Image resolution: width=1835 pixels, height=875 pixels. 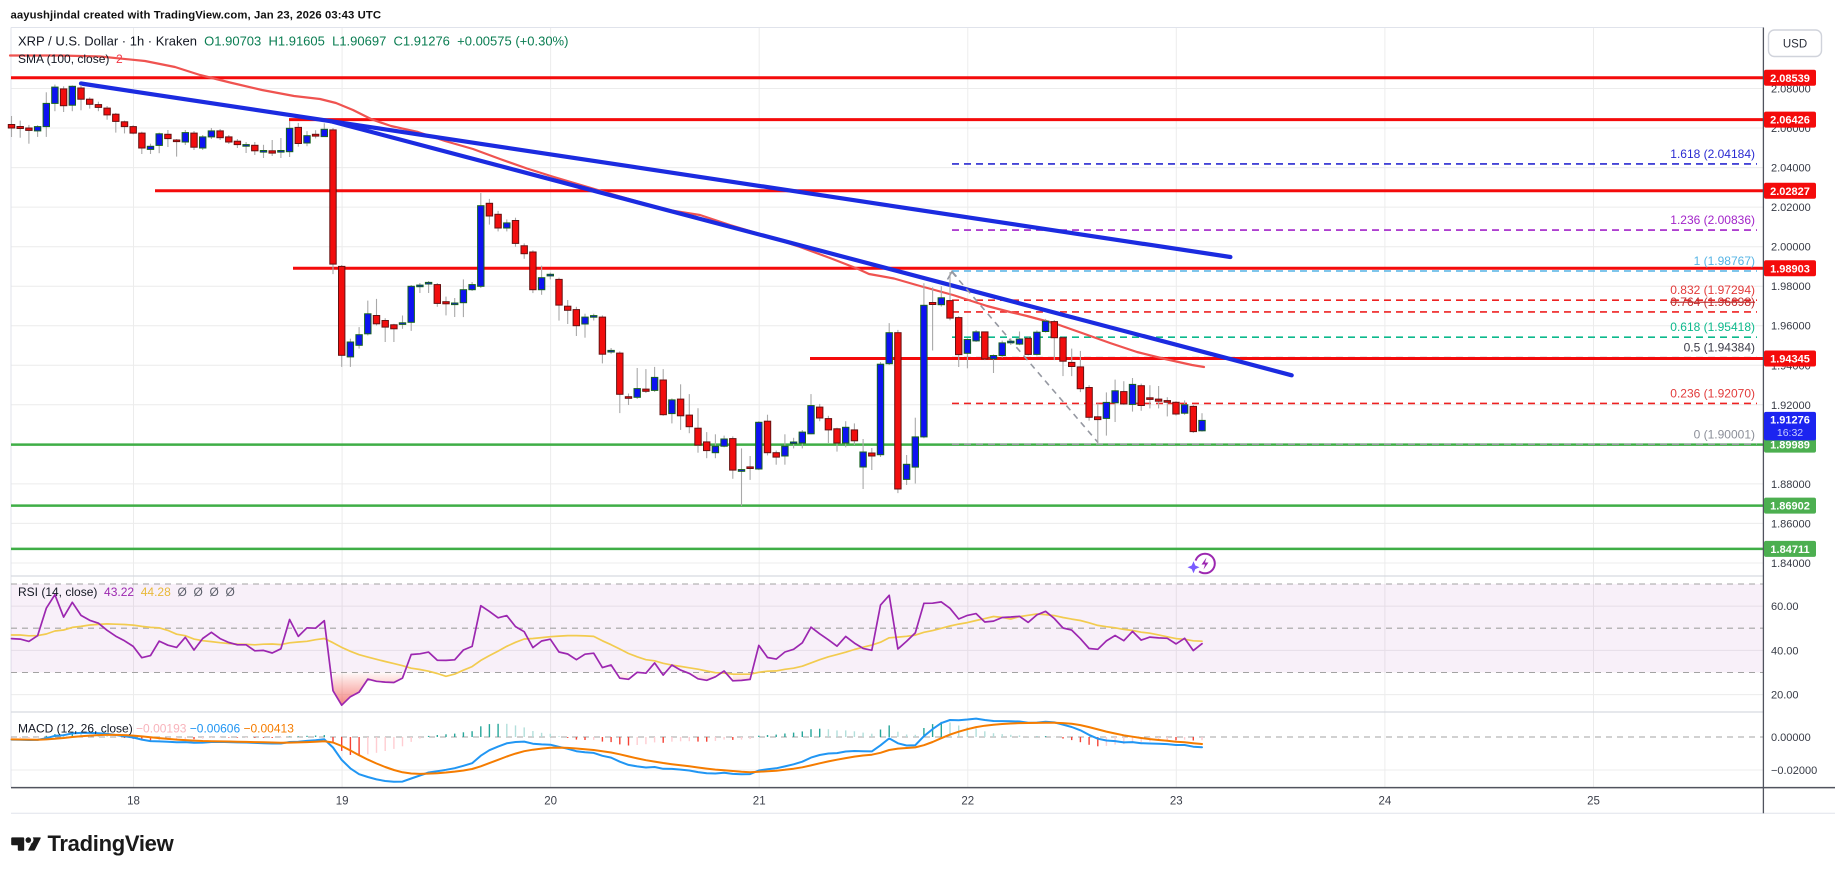 What do you see at coordinates (1791, 485) in the screenshot?
I see `svg-text: 1.88000` at bounding box center [1791, 485].